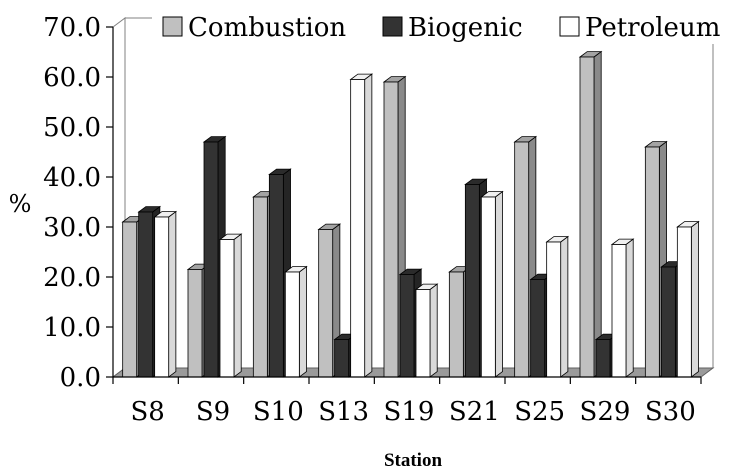 This screenshot has height=470, width=729. Describe the element at coordinates (165, 294) in the screenshot. I see `bar-petroleum-s8` at that location.